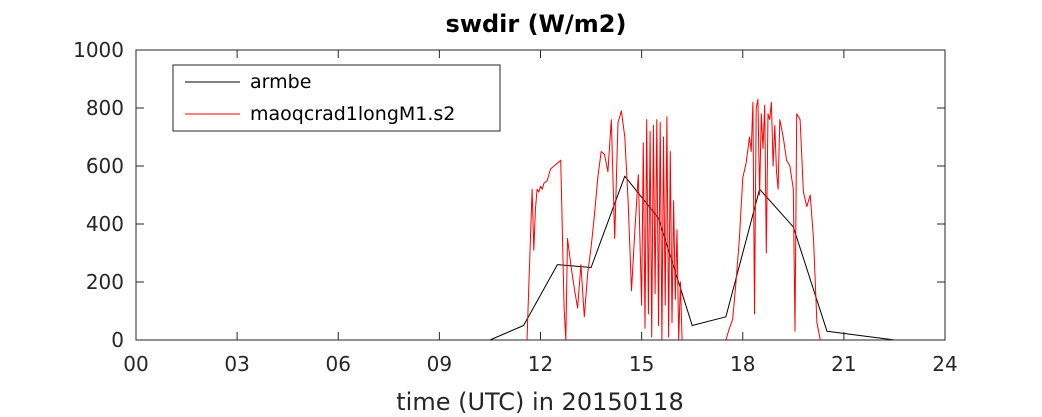  I want to click on x-tick-label: 15, so click(641, 364).